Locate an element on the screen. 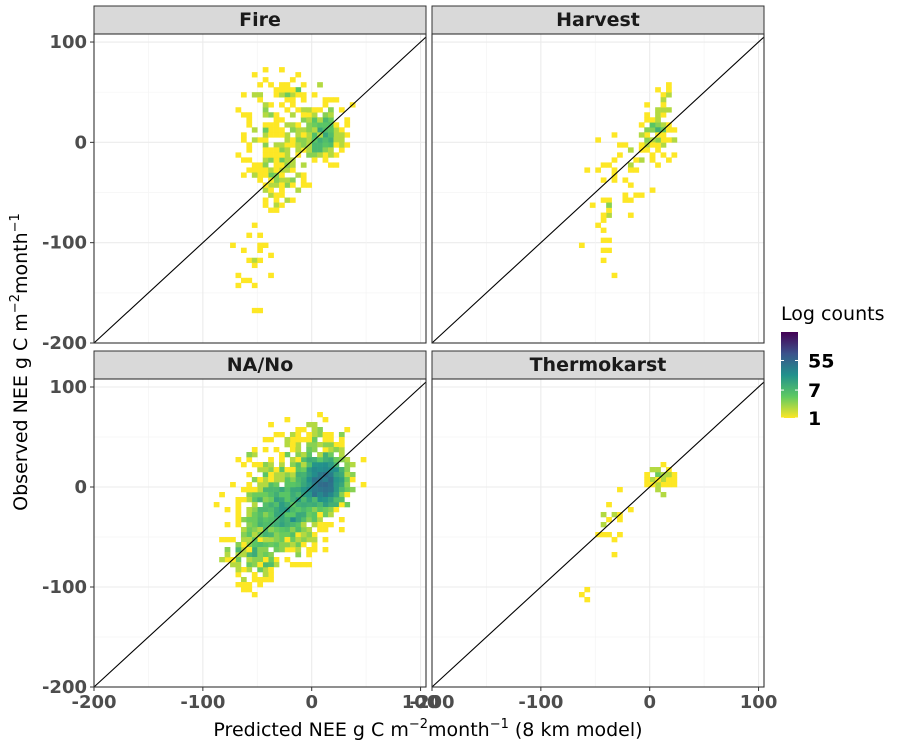 Image resolution: width=900 pixels, height=750 pixels. legend-break-label: 55 is located at coordinates (821, 361).